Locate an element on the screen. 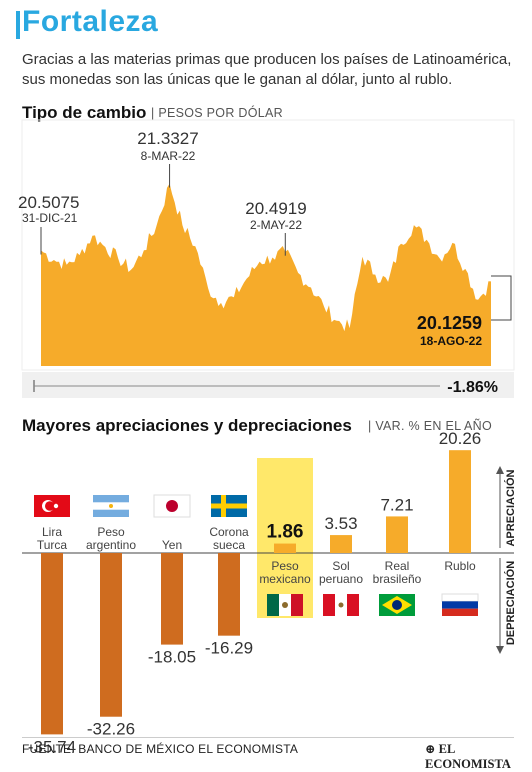  category-label-argentina-1: argentino is located at coordinates (111, 545).